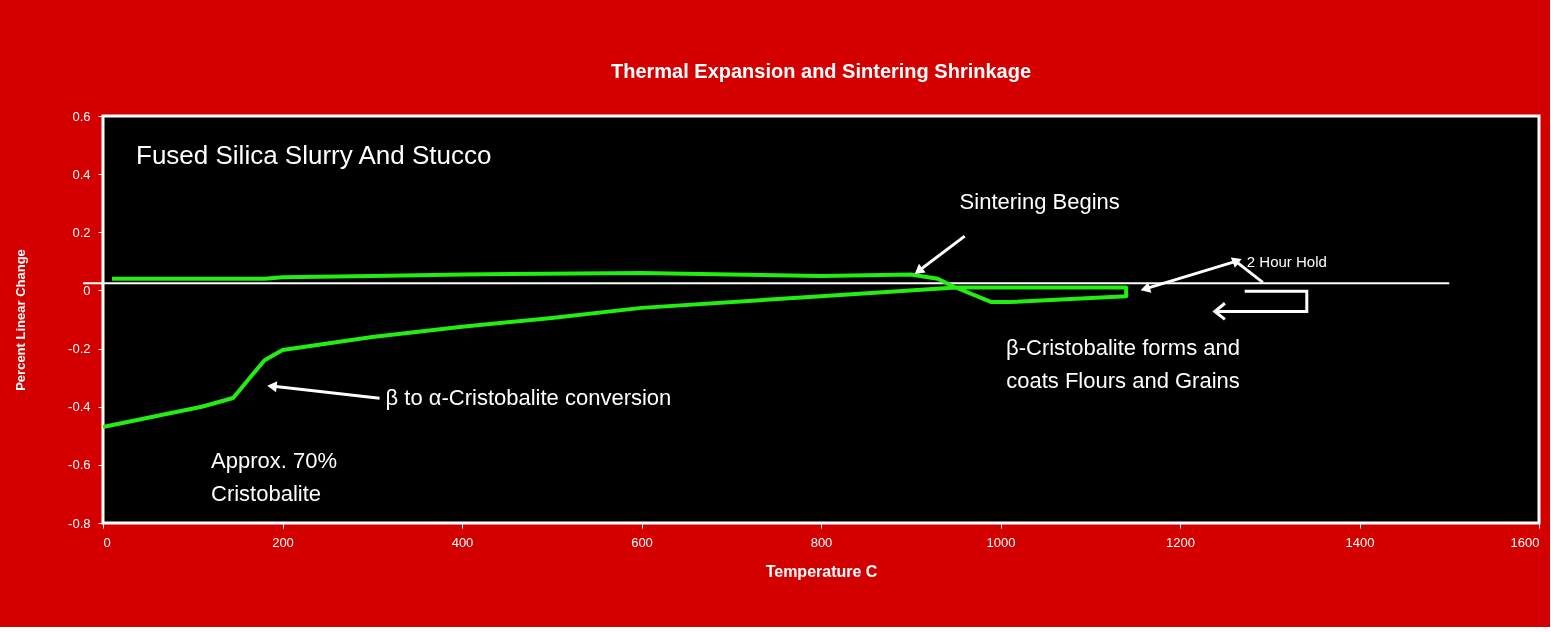  Describe the element at coordinates (1525, 542) in the screenshot. I see `x-tick-label: 1600` at that location.